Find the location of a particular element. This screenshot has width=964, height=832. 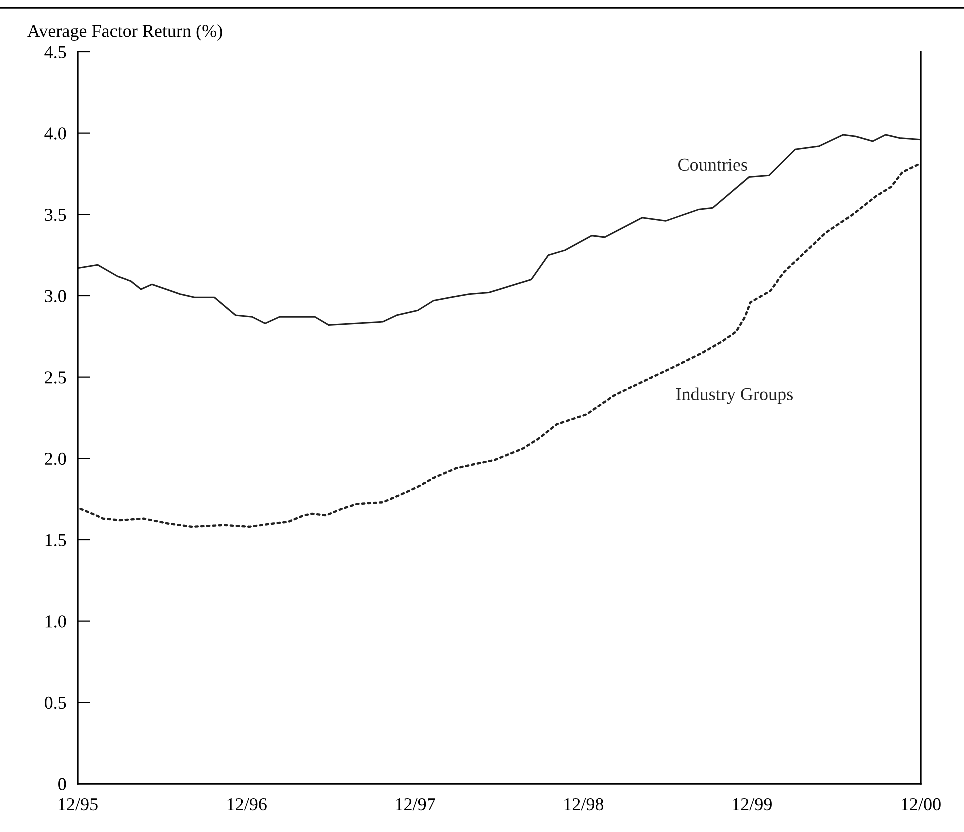

x-tick-label: 12/96 is located at coordinates (247, 804).